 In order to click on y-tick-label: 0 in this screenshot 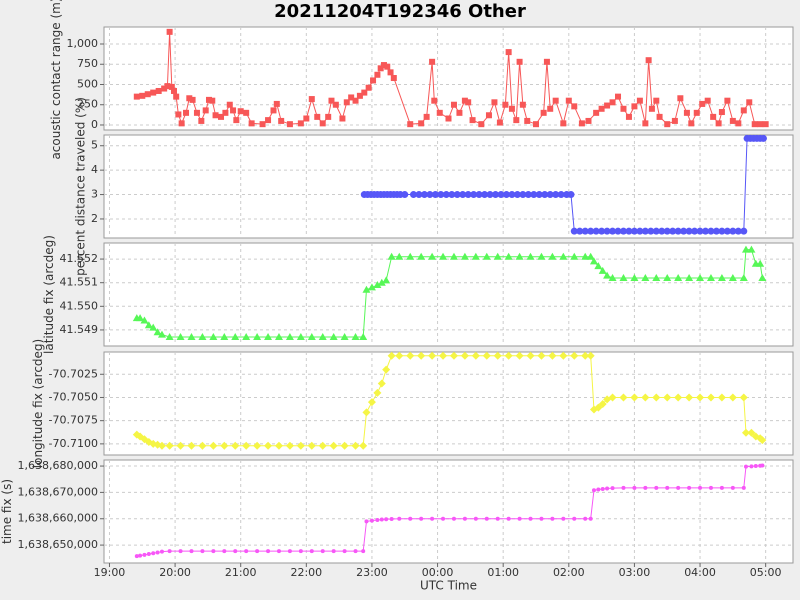, I will do `click(94, 124)`.